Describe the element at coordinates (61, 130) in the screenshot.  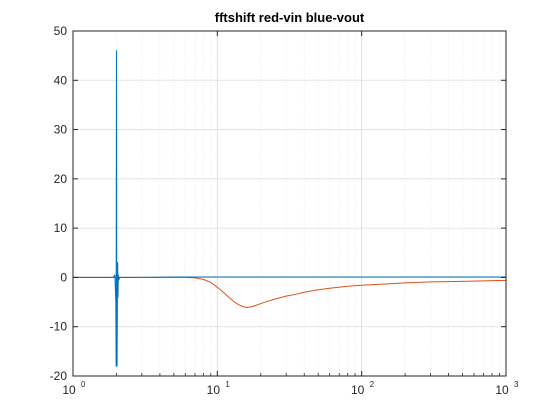
I see `y-tick-label: 30` at that location.